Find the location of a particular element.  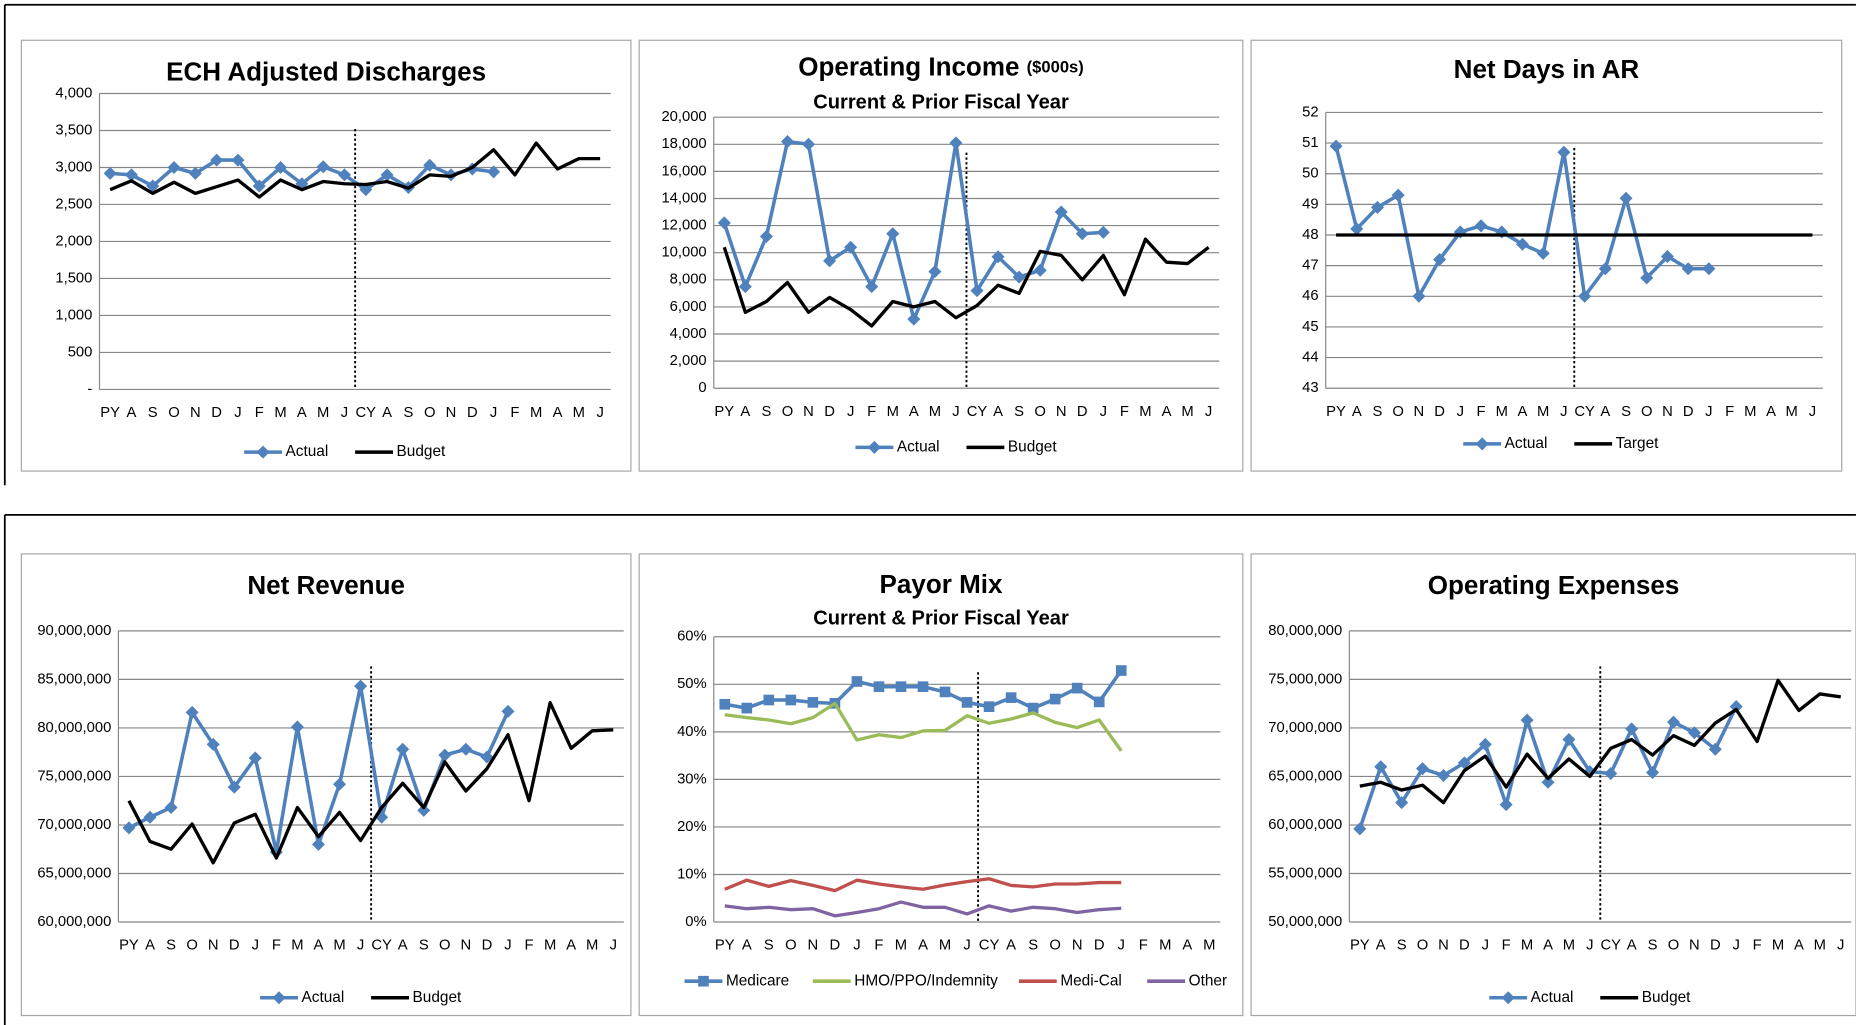

y-tick-label: 4,000 is located at coordinates (688, 334).